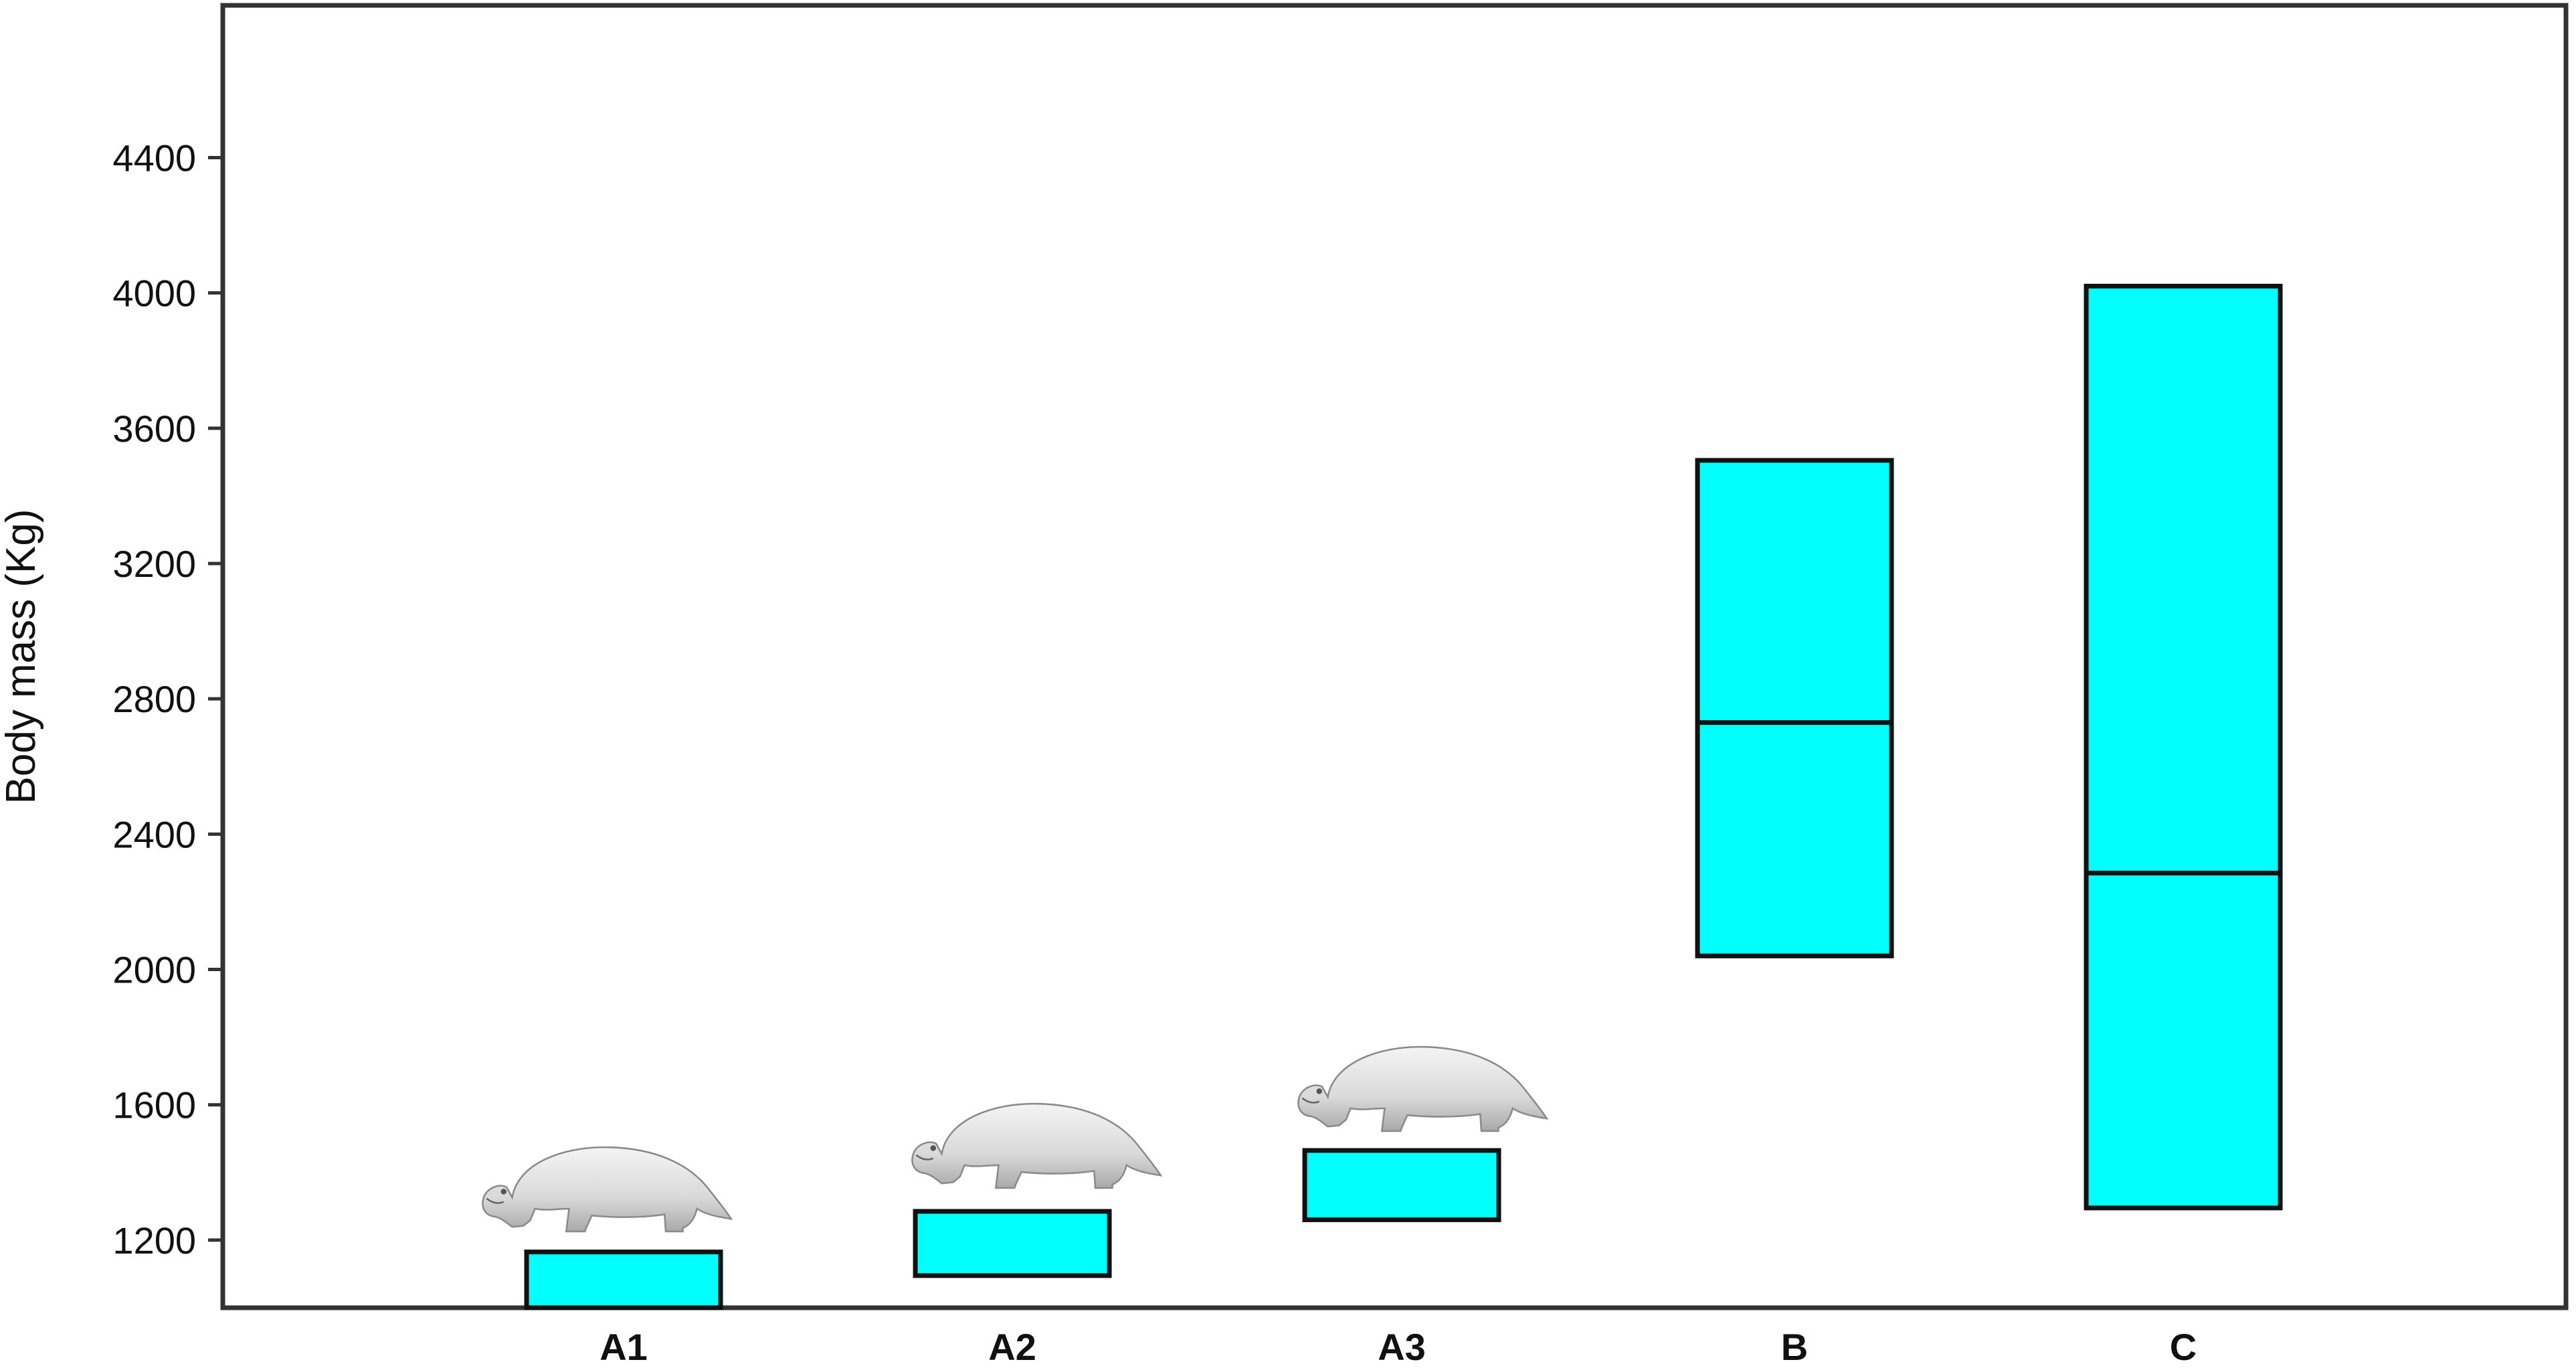 The height and width of the screenshot is (1368, 2576). Describe the element at coordinates (1402, 1347) in the screenshot. I see `x-category-label: A3` at that location.